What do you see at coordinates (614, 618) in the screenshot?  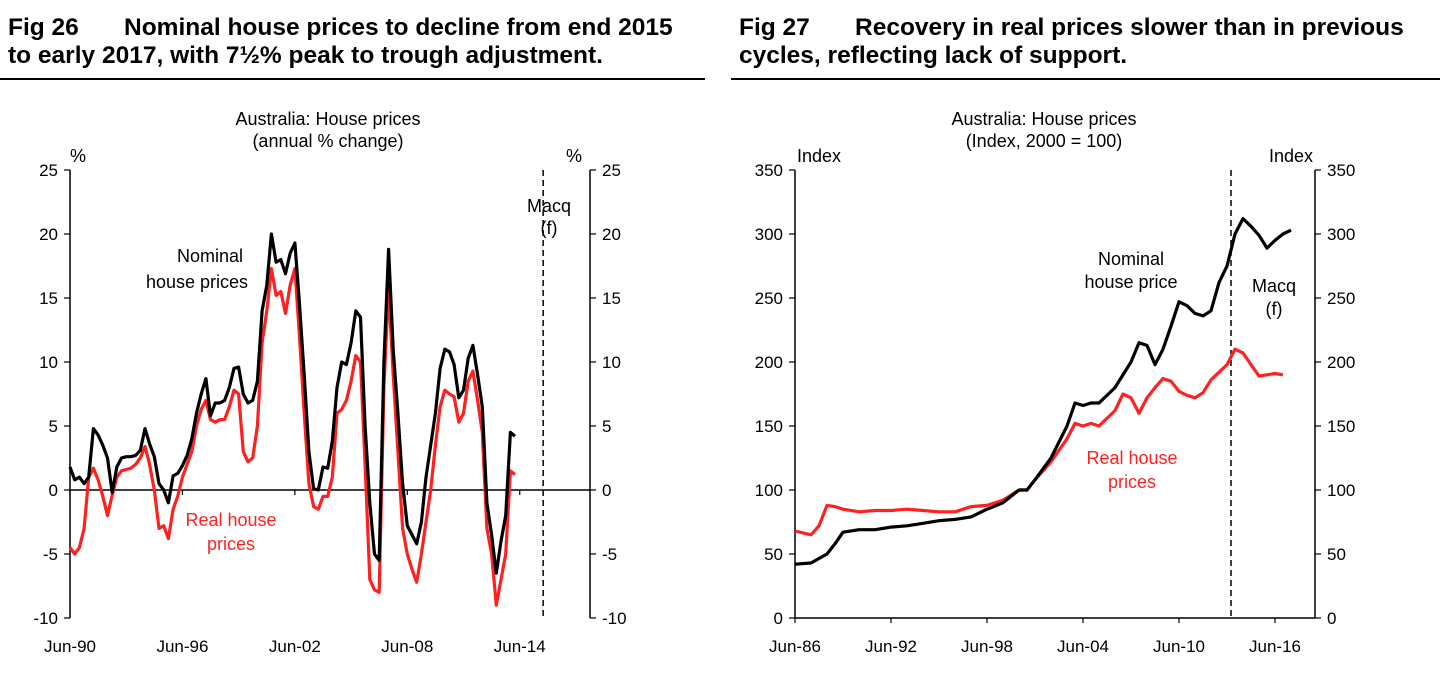 I see `y-tick-label-right: -10` at bounding box center [614, 618].